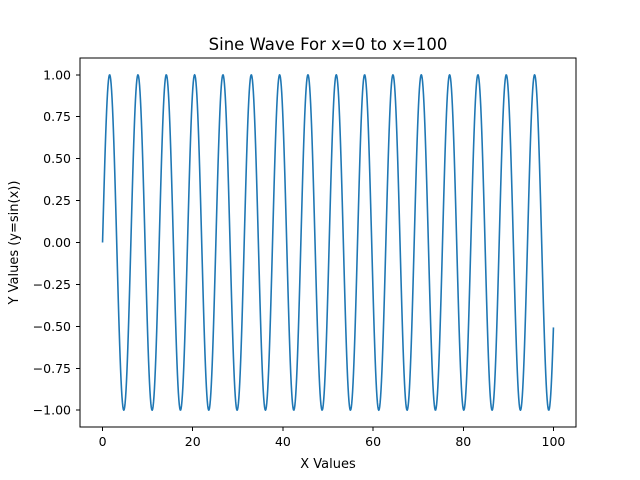 Image resolution: width=640 pixels, height=480 pixels. What do you see at coordinates (57, 116) in the screenshot?
I see `y-tick-label: 0.75` at bounding box center [57, 116].